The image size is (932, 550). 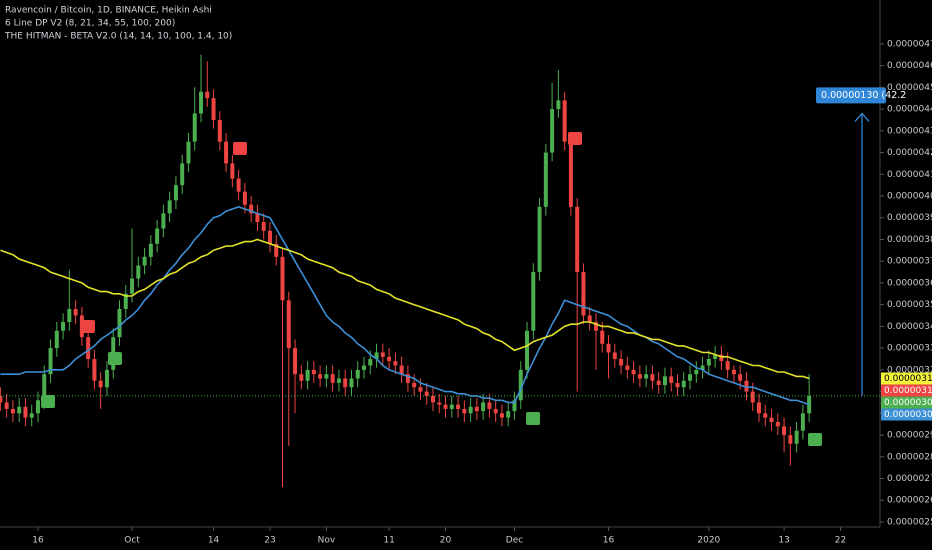 What do you see at coordinates (909, 175) in the screenshot?
I see `y-tick-label: 0.00000410` at bounding box center [909, 175].